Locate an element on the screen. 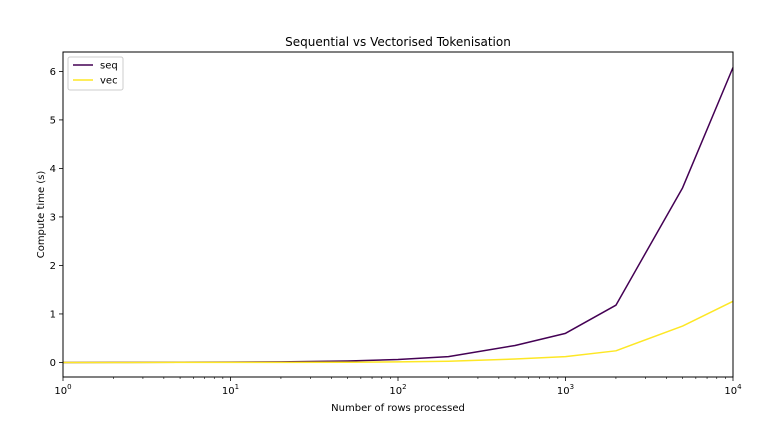  legend-label-seq: seq is located at coordinates (109, 66).